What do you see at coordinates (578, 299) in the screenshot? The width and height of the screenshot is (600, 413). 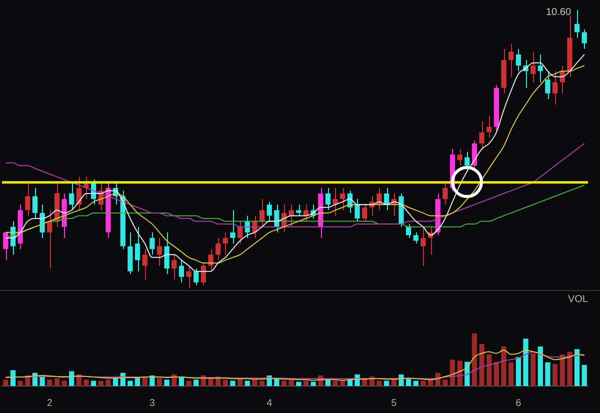 I see `chart-title: VOL` at bounding box center [578, 299].